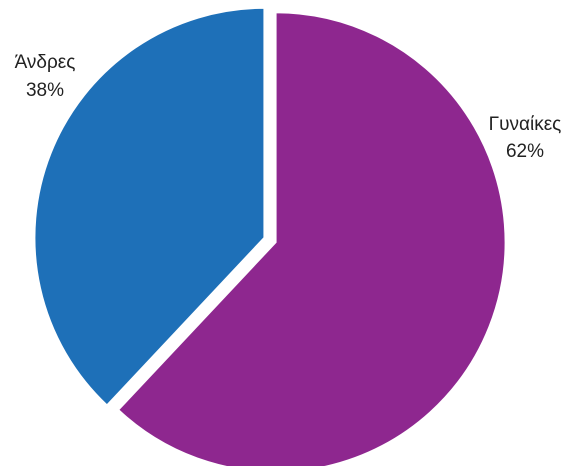 The image size is (567, 466). Describe the element at coordinates (525, 124) in the screenshot. I see `slice-name-label: Γυναίκες` at that location.